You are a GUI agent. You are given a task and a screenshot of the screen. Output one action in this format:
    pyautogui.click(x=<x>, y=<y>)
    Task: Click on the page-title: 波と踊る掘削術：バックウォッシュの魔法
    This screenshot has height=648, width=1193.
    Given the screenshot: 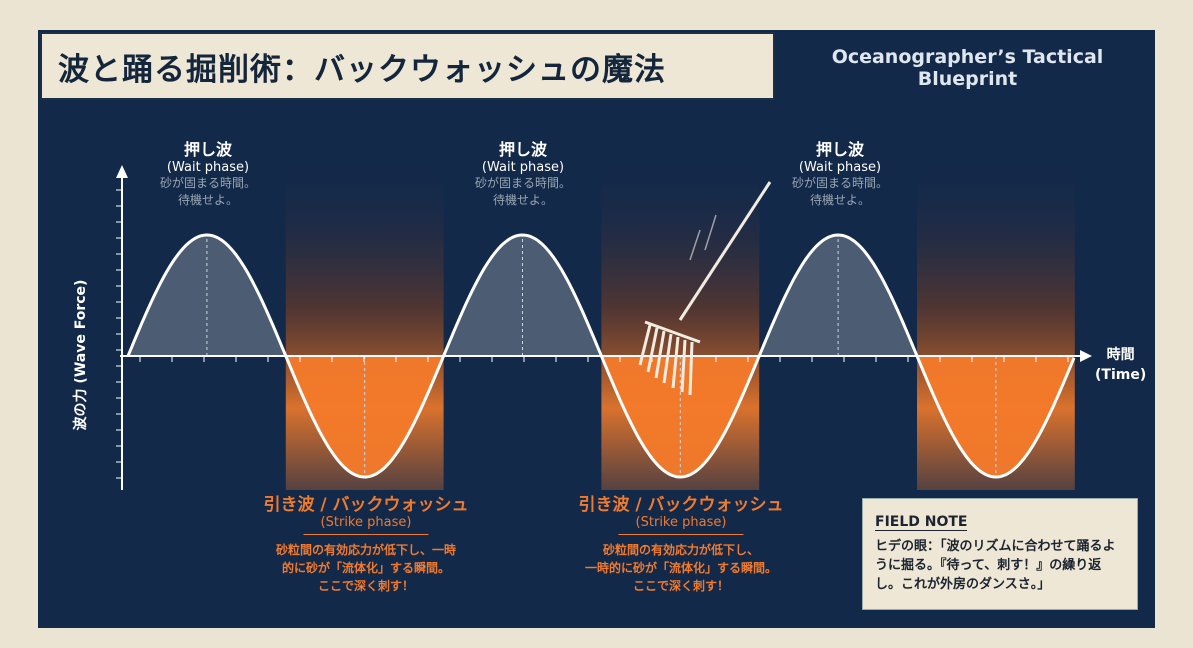 What is the action you would take?
    pyautogui.click(x=407, y=66)
    